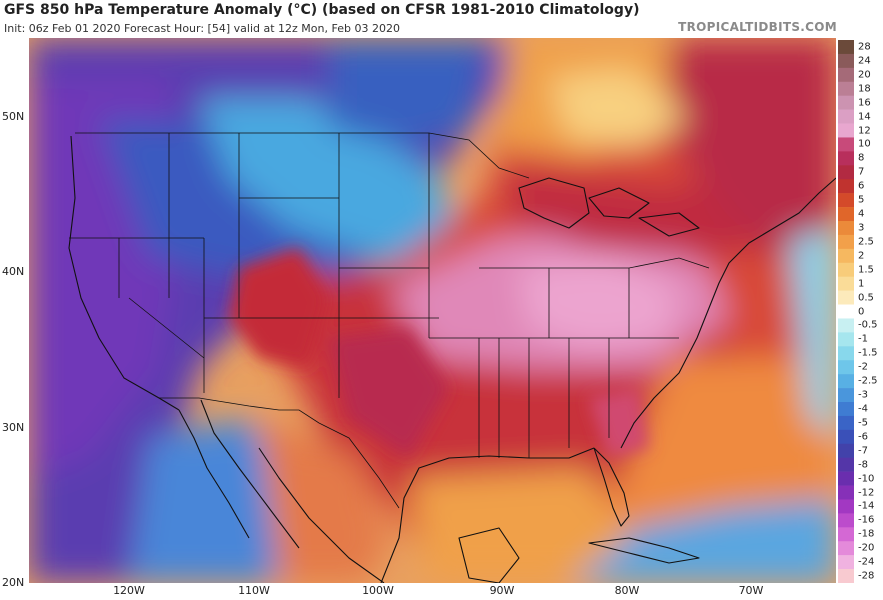 The image size is (883, 600). Describe the element at coordinates (866, 242) in the screenshot. I see `colorbar-label: 2.5` at that location.